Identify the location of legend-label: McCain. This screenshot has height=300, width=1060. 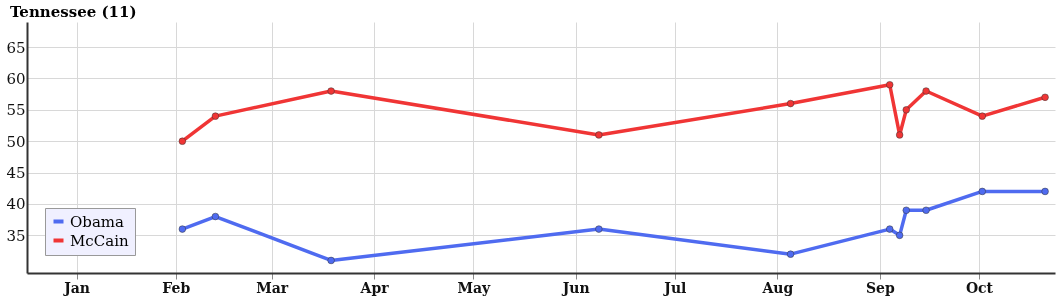
(99, 240).